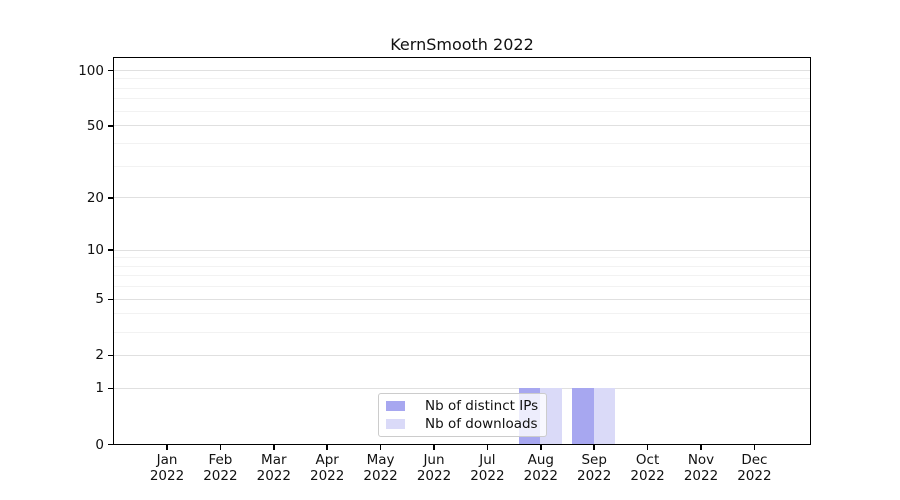 The width and height of the screenshot is (900, 500). I want to click on x-tick-label-oct: Oct 2022, so click(647, 467).